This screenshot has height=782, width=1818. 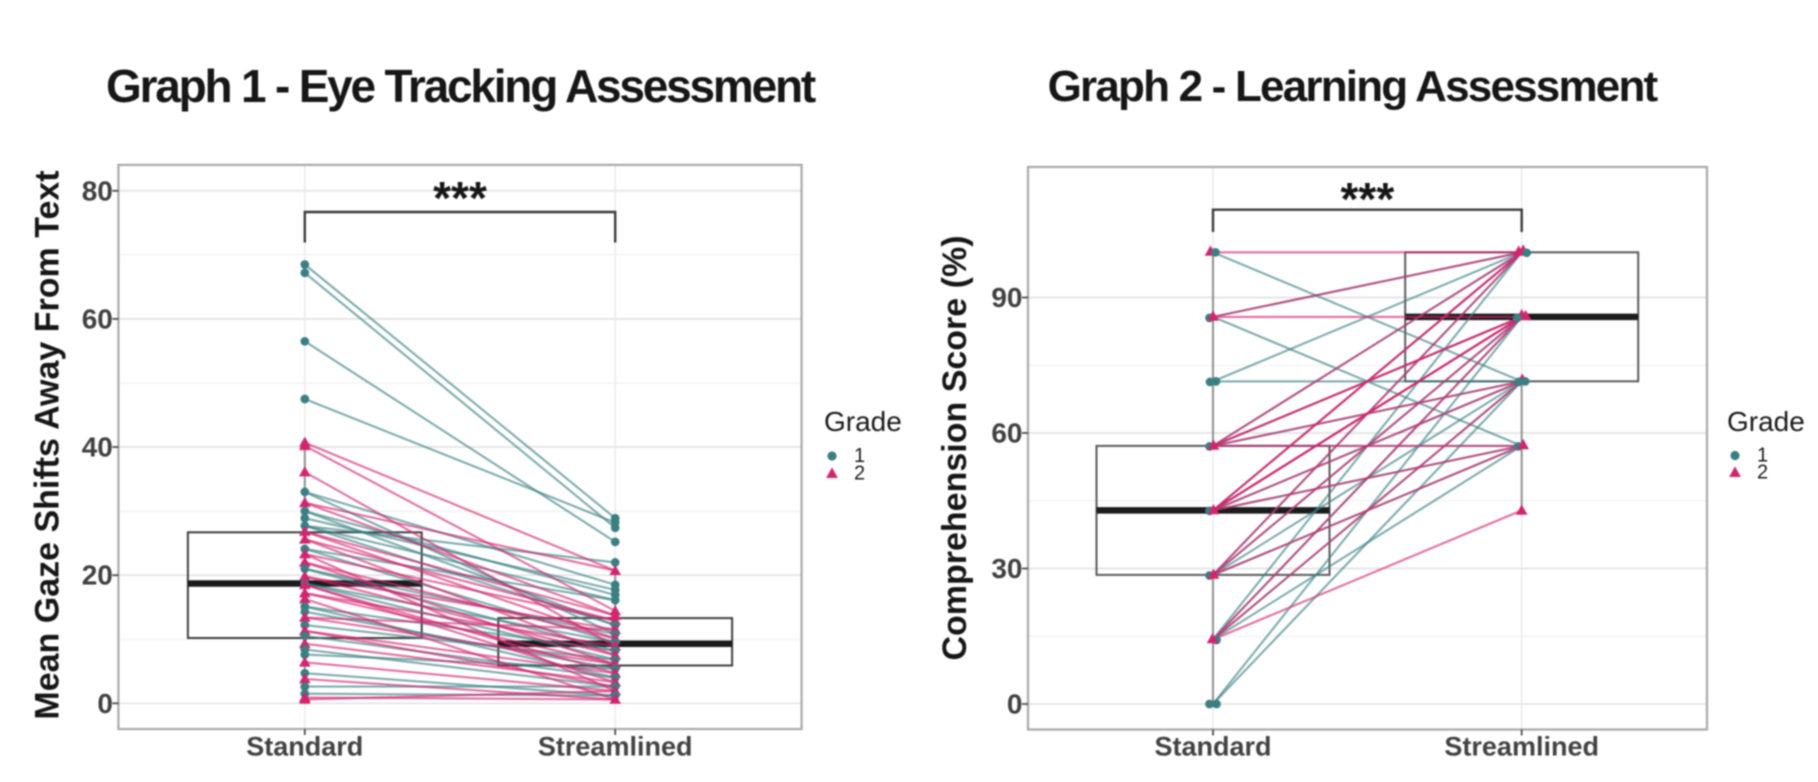 I want to click on svg-text: 90, so click(x=1006, y=297).